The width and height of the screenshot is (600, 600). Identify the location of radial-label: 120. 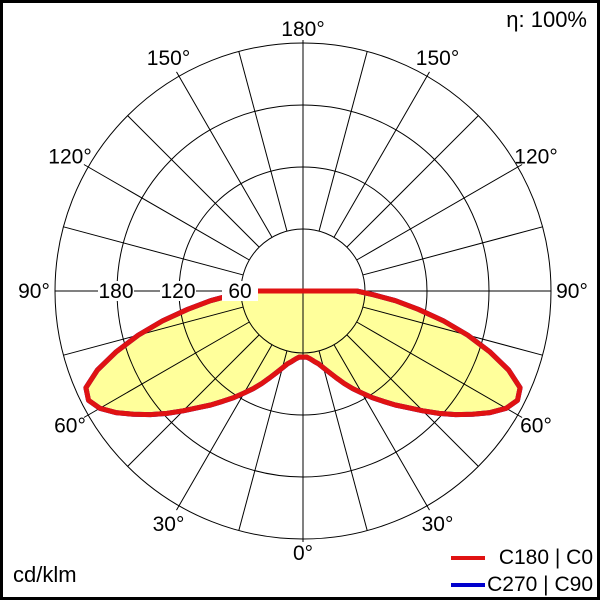
(177, 291).